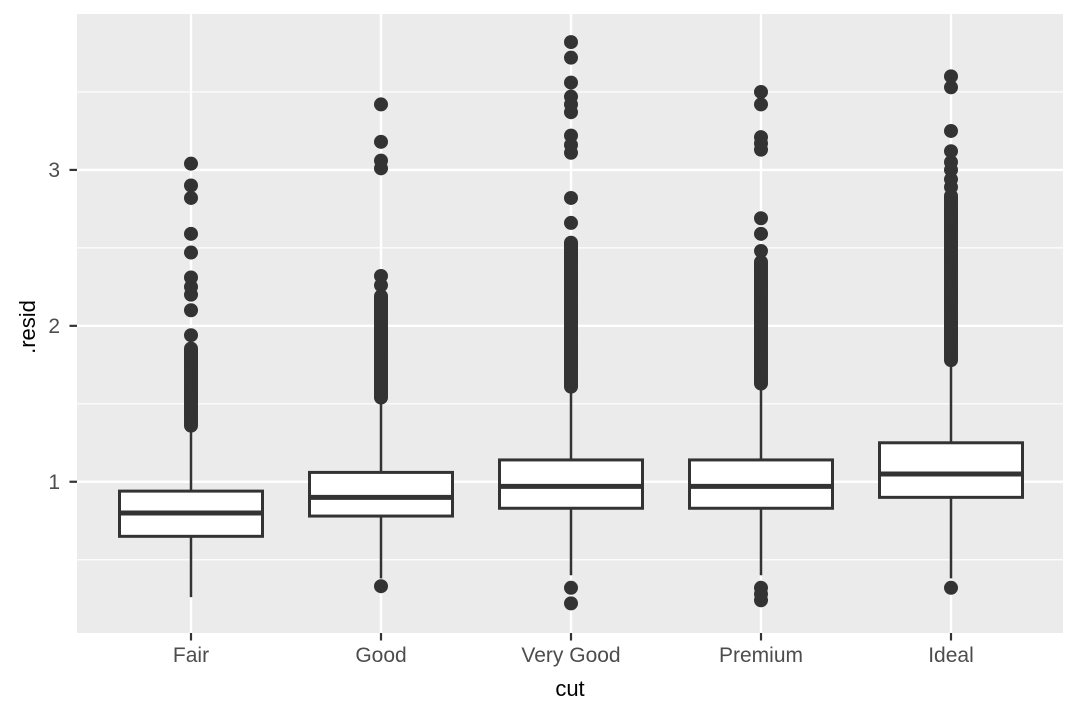 The width and height of the screenshot is (1080, 720). What do you see at coordinates (54, 326) in the screenshot?
I see `y-tick-label: 2` at bounding box center [54, 326].